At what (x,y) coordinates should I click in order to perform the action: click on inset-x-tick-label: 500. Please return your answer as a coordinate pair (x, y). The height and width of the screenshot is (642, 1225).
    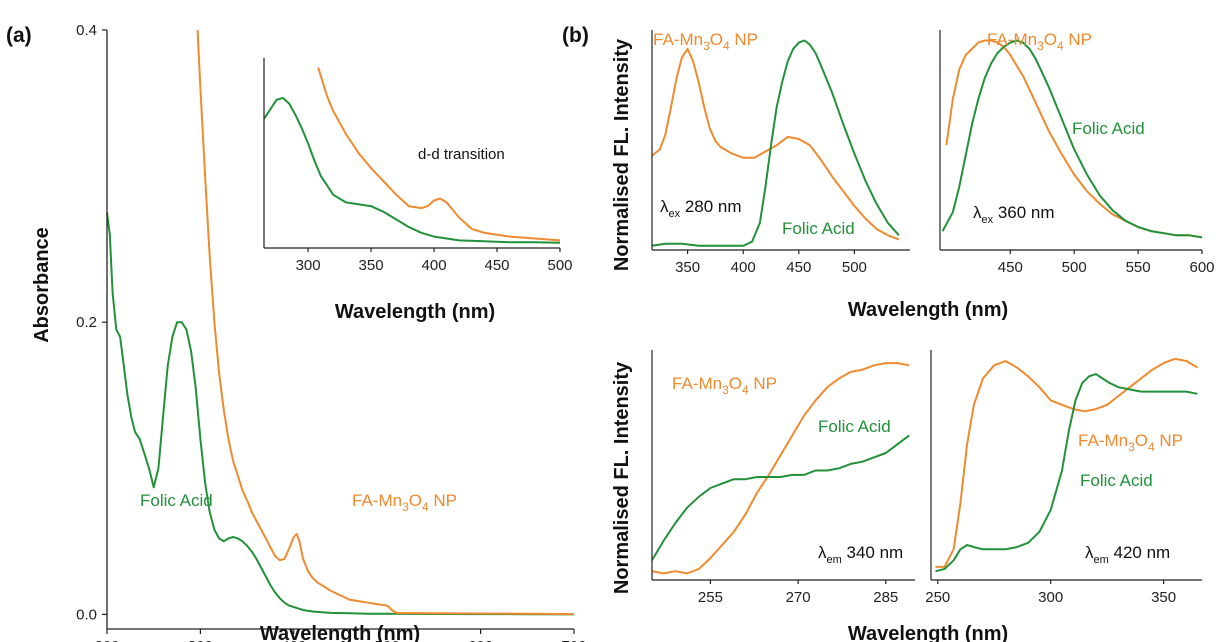
    Looking at the image, I should click on (559, 265).